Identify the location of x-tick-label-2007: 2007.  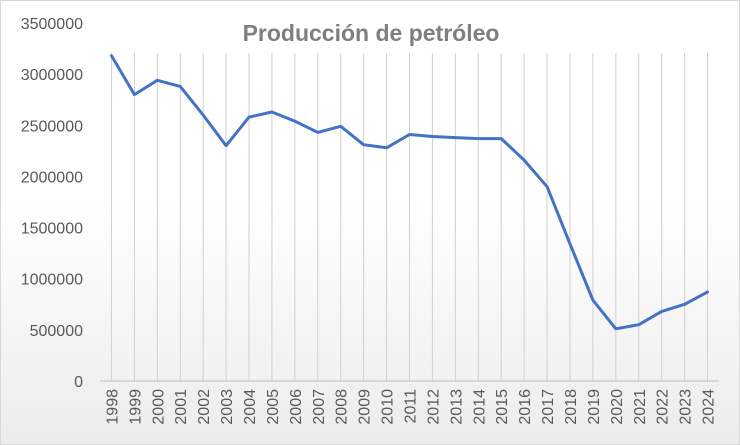
(319, 407).